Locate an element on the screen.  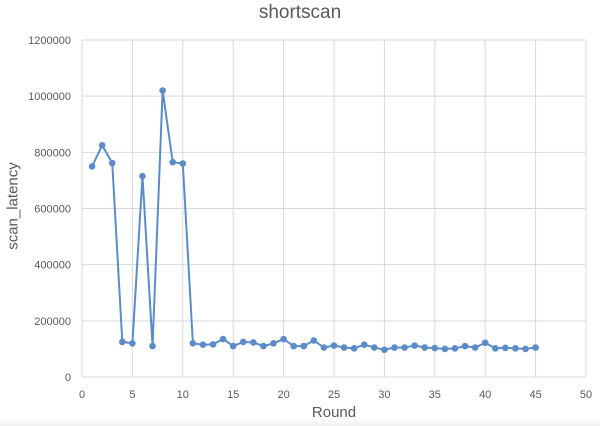
x-tick-label: 35 is located at coordinates (435, 395).